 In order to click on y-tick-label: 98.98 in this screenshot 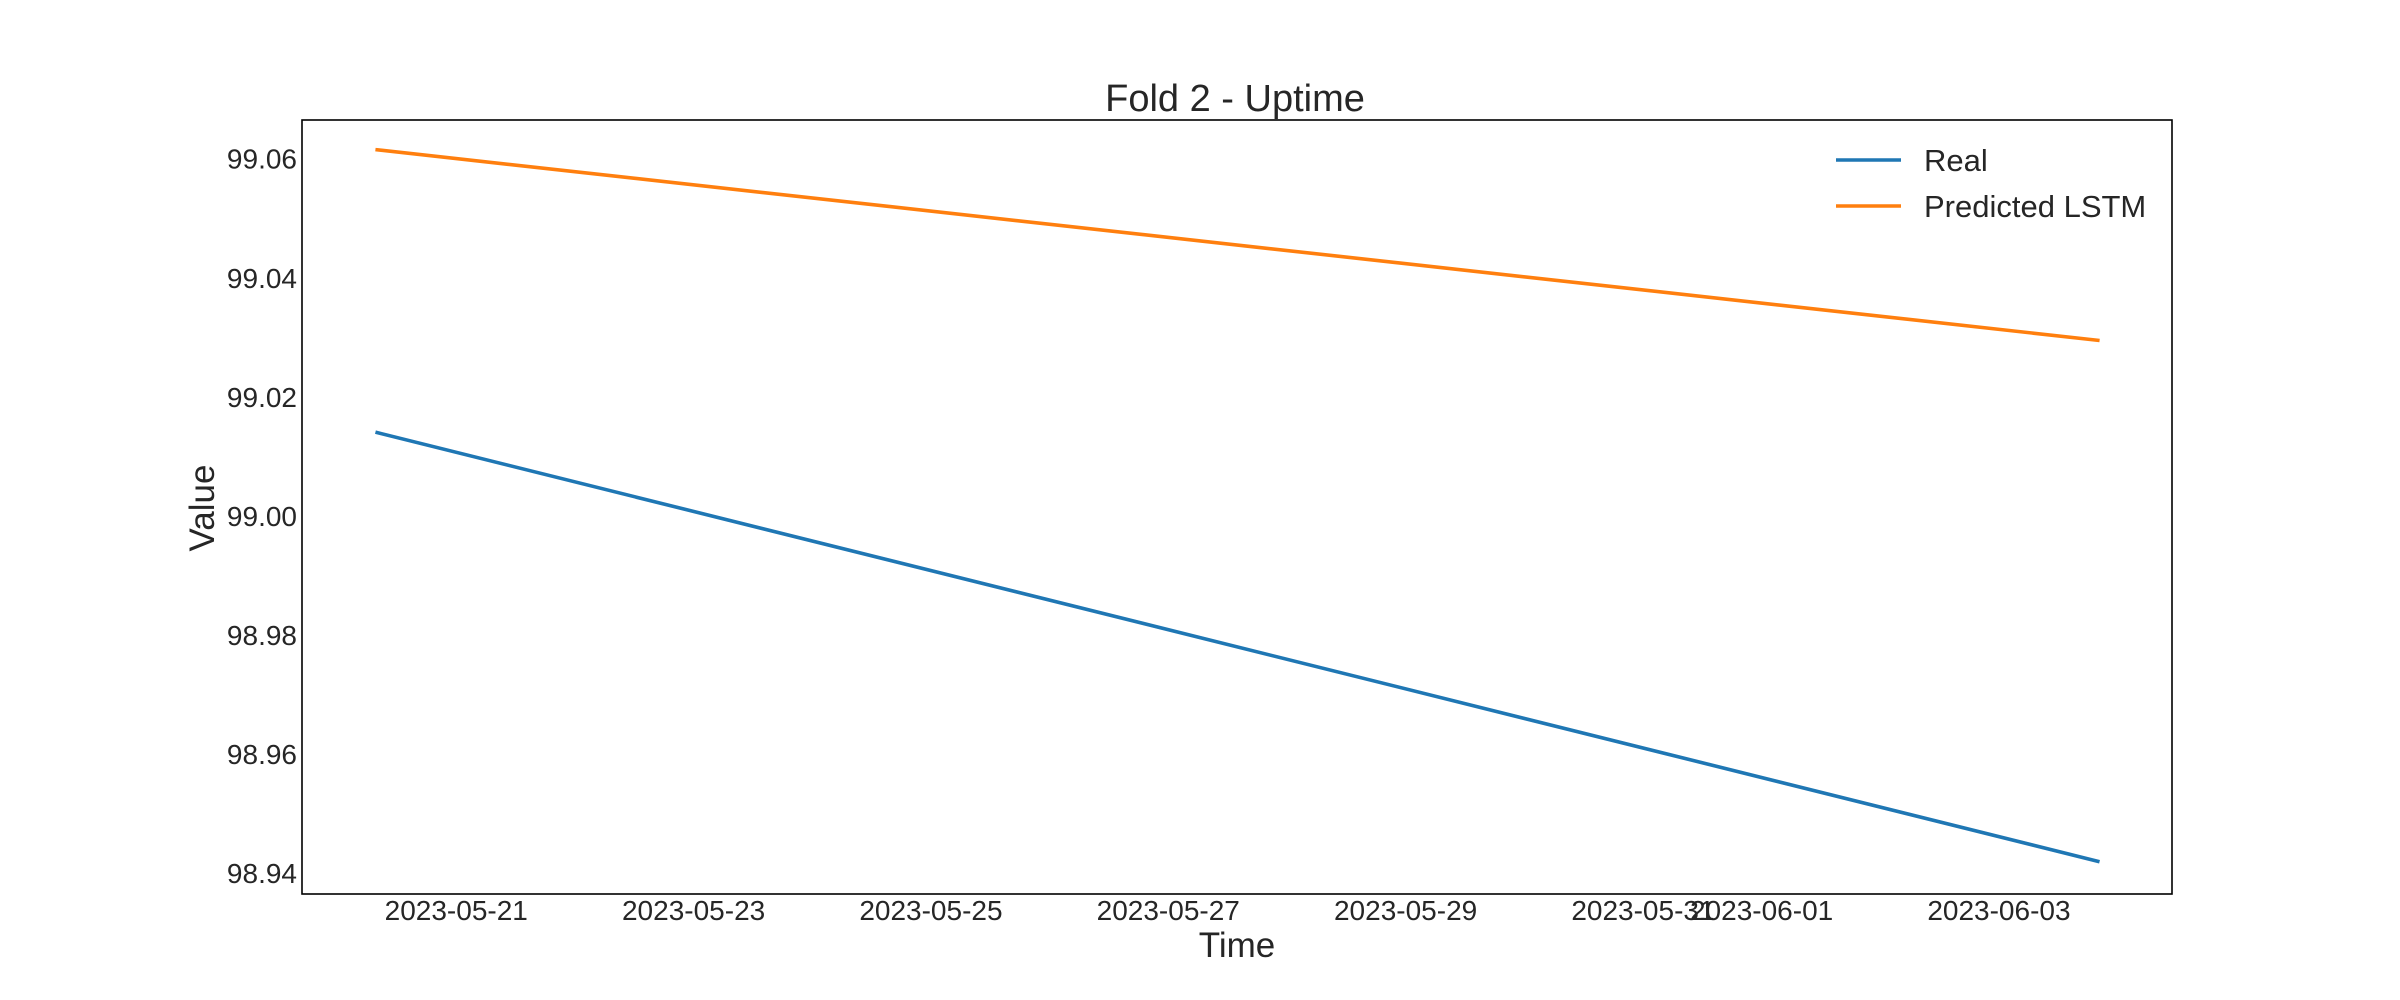, I will do `click(262, 635)`.